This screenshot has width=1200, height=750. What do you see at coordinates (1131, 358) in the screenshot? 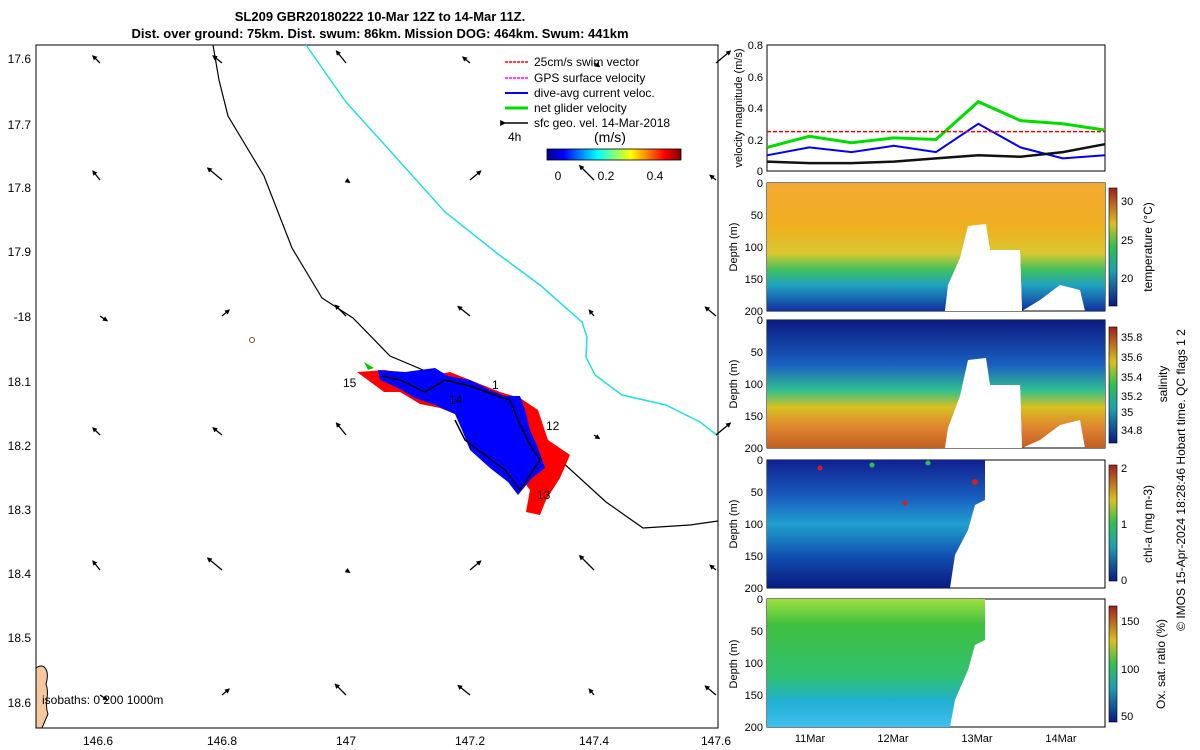
I see `salinity-cbar-tick: 35.6` at bounding box center [1131, 358].